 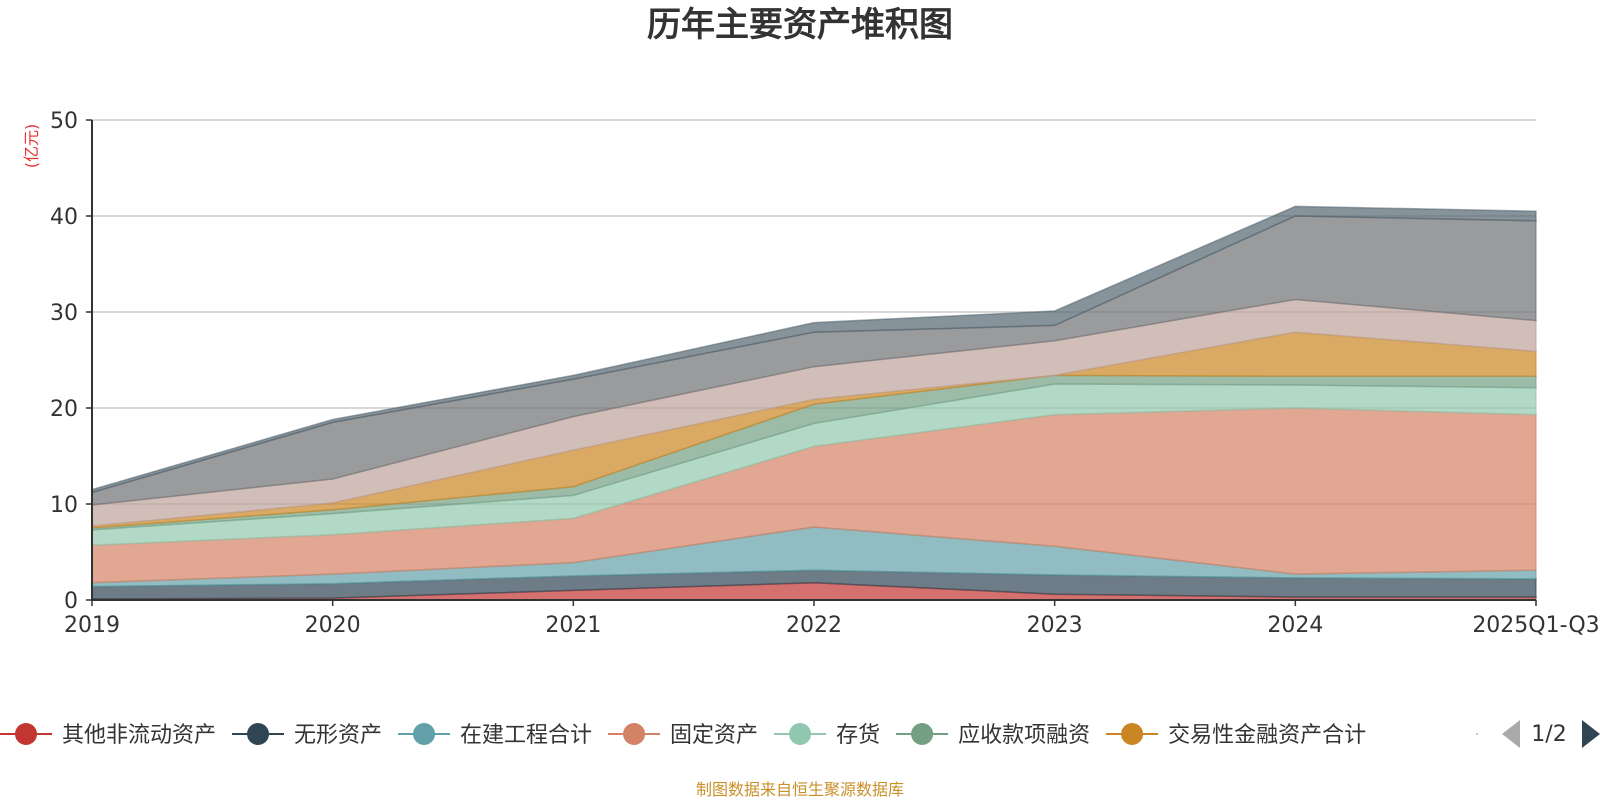 I want to click on y-tick-label: 0, so click(x=71, y=601).